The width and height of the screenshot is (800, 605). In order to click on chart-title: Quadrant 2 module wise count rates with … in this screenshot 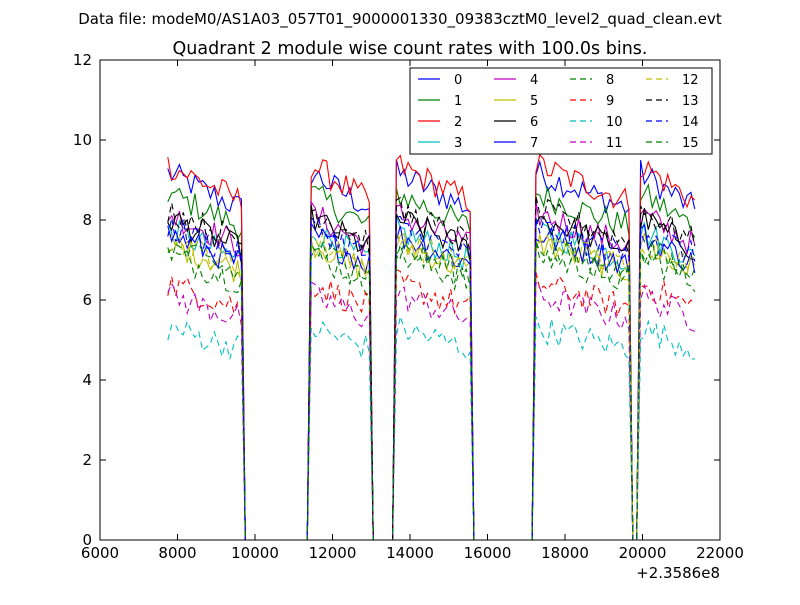, I will do `click(410, 49)`.